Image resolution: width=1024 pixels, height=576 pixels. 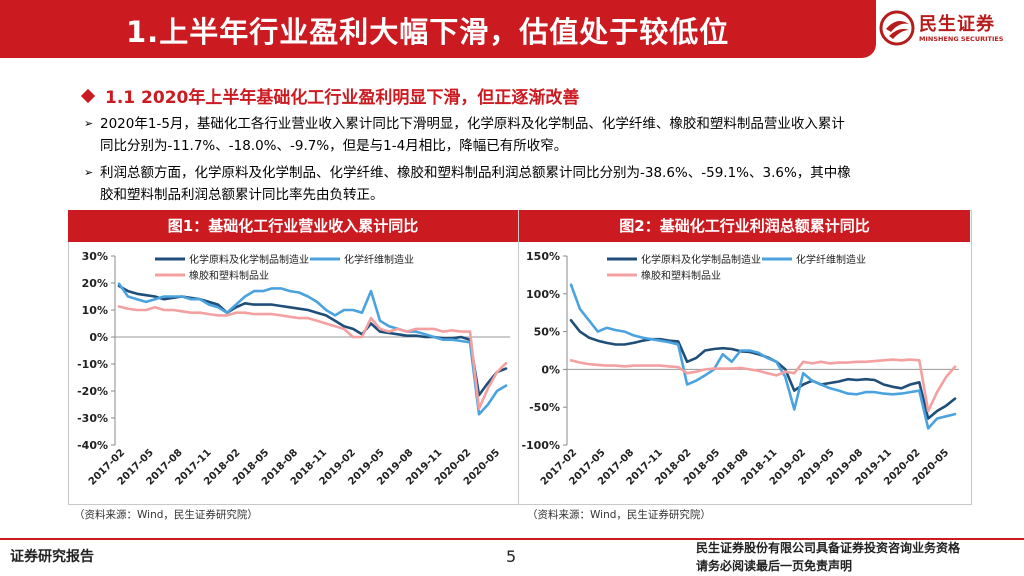 What do you see at coordinates (95, 256) in the screenshot?
I see `y-tick-label: 30%` at bounding box center [95, 256].